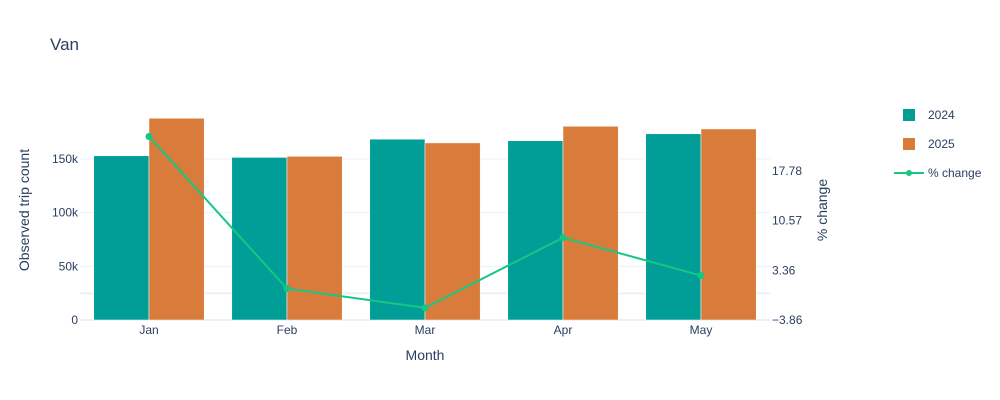 This screenshot has width=1000, height=400. Describe the element at coordinates (24, 210) in the screenshot. I see `y-axis-title: Observed trip count` at that location.